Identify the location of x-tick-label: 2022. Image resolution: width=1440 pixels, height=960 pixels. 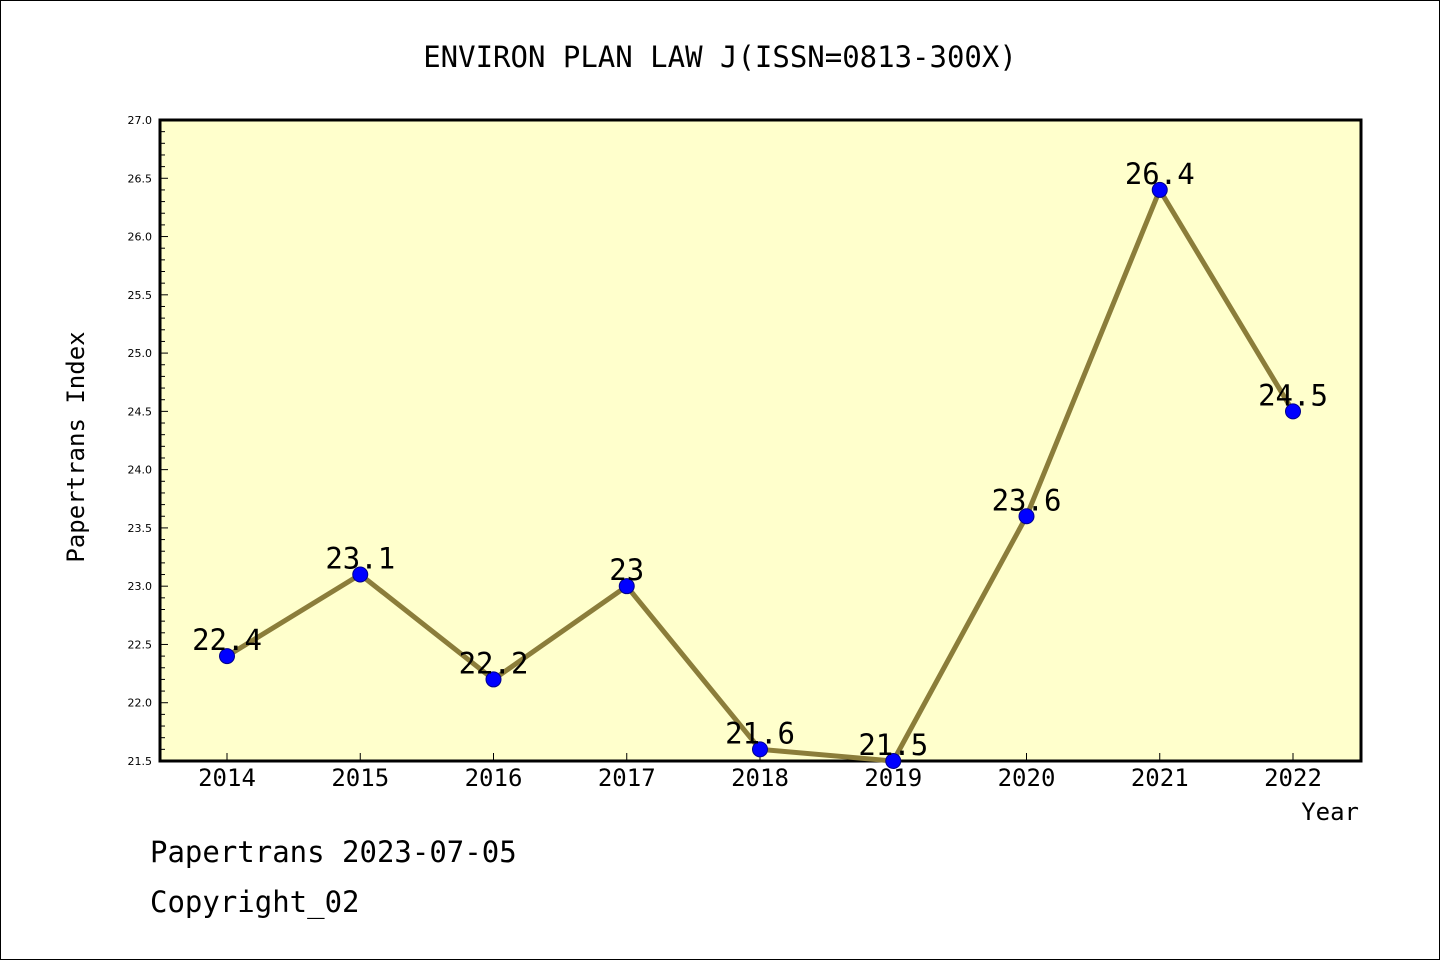
(1293, 778).